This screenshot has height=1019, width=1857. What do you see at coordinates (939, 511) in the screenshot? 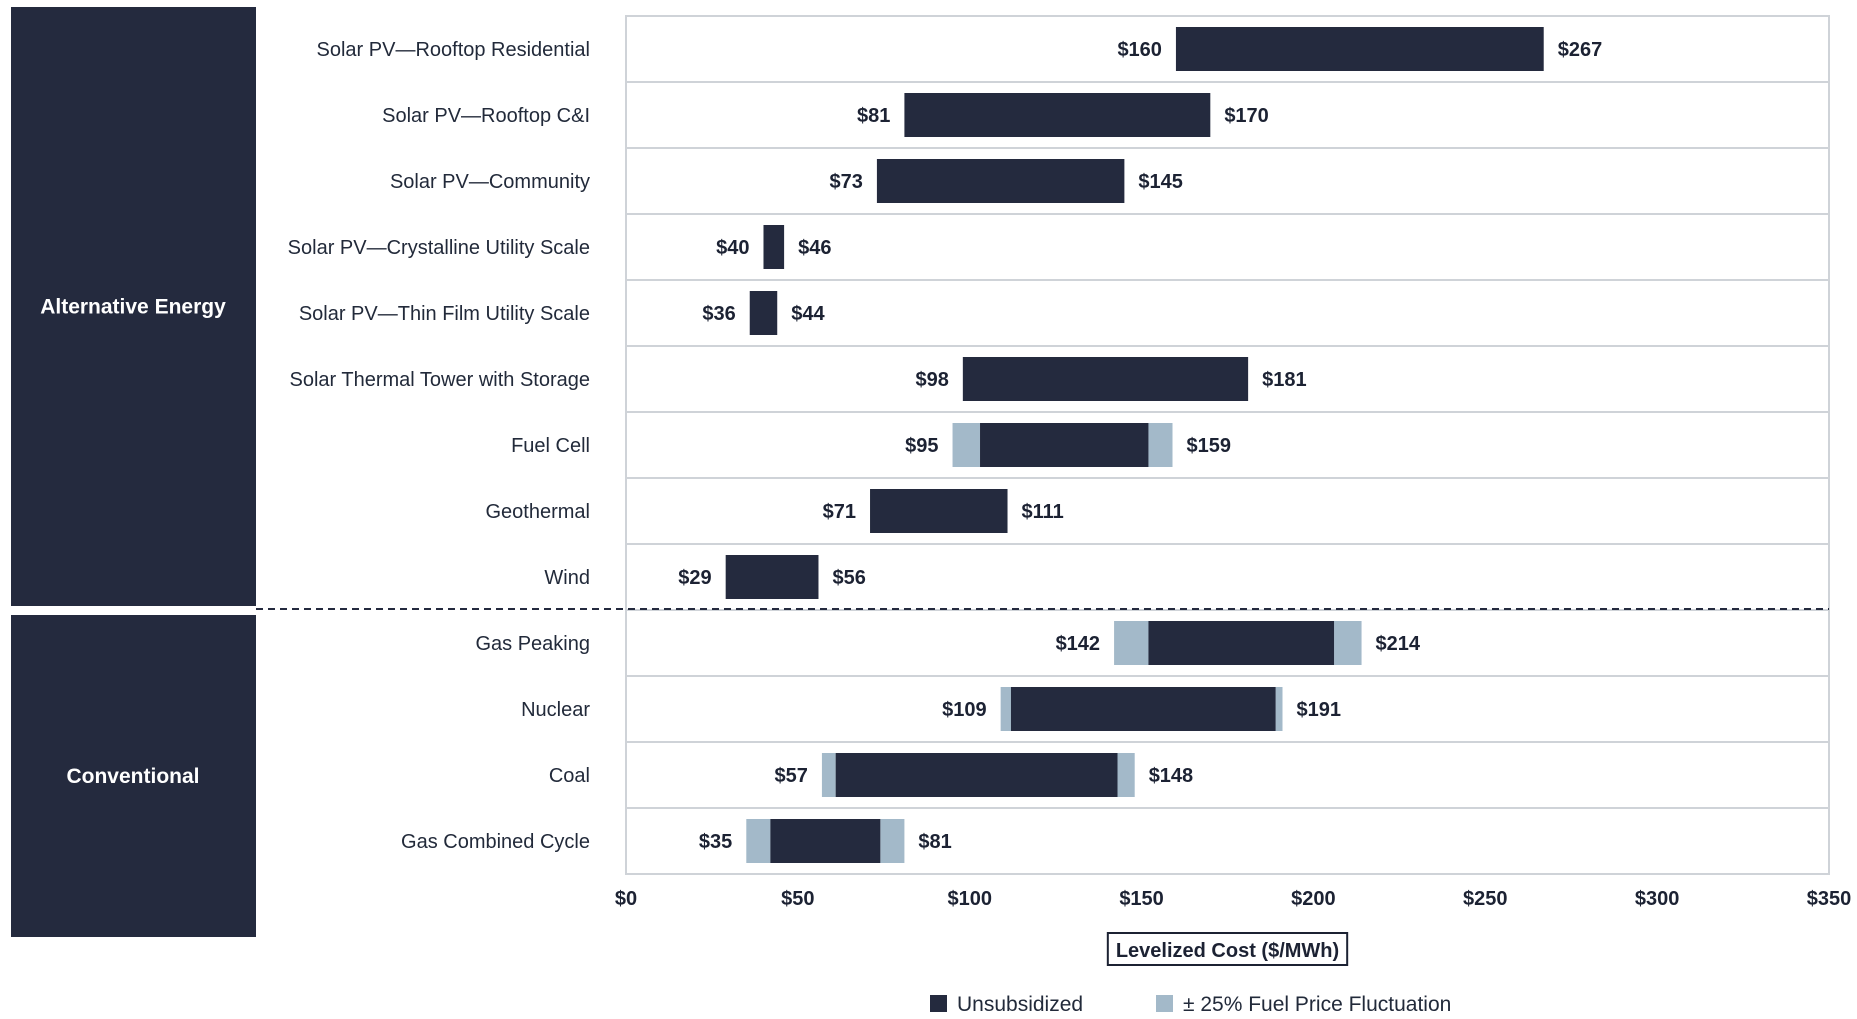
I see `bar-unsubsidized-geothermal` at bounding box center [939, 511].